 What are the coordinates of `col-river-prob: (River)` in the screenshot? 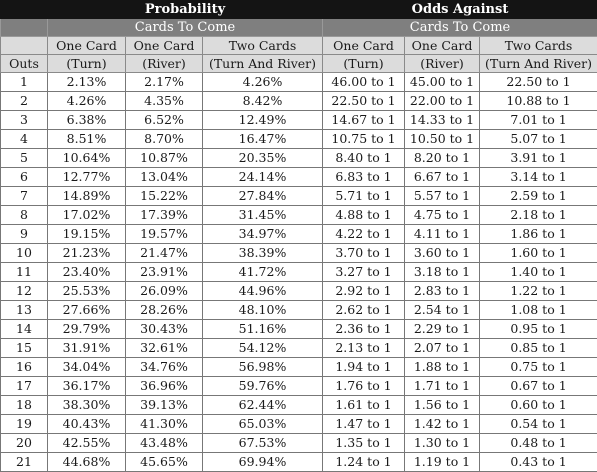 It's located at (164, 64).